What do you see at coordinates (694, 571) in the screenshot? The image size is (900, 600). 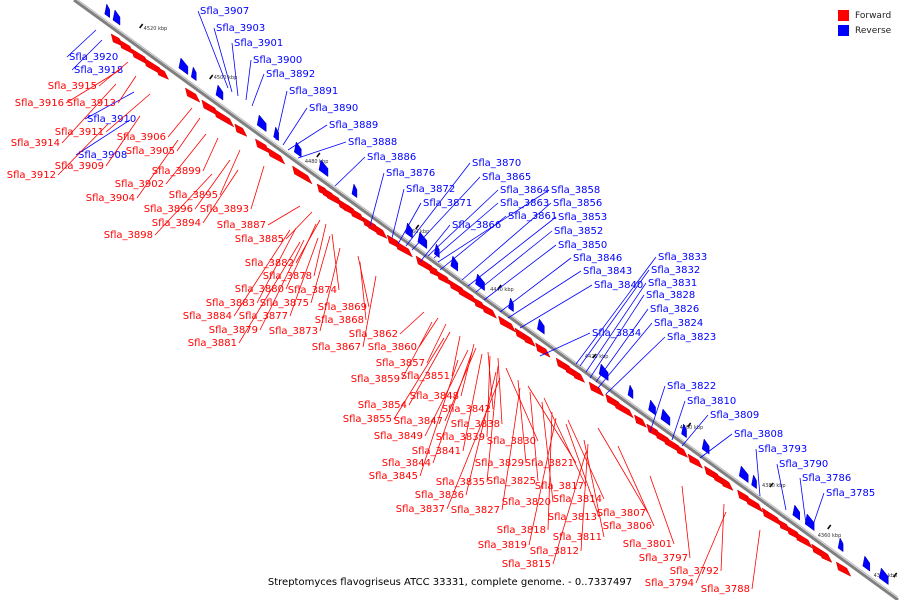 I see `gene-label: Sfla_3792` at bounding box center [694, 571].